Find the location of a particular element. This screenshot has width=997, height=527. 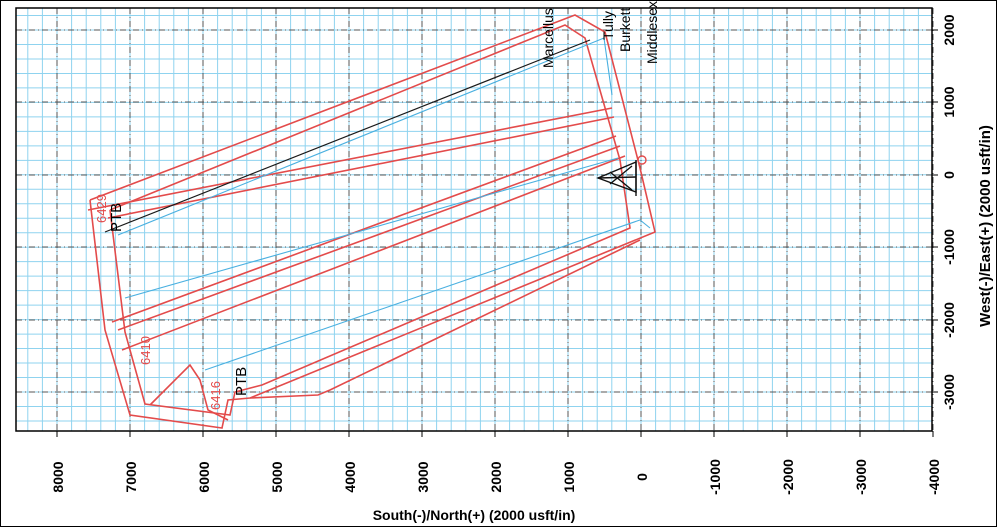

survey-lower is located at coordinates (371, 228).